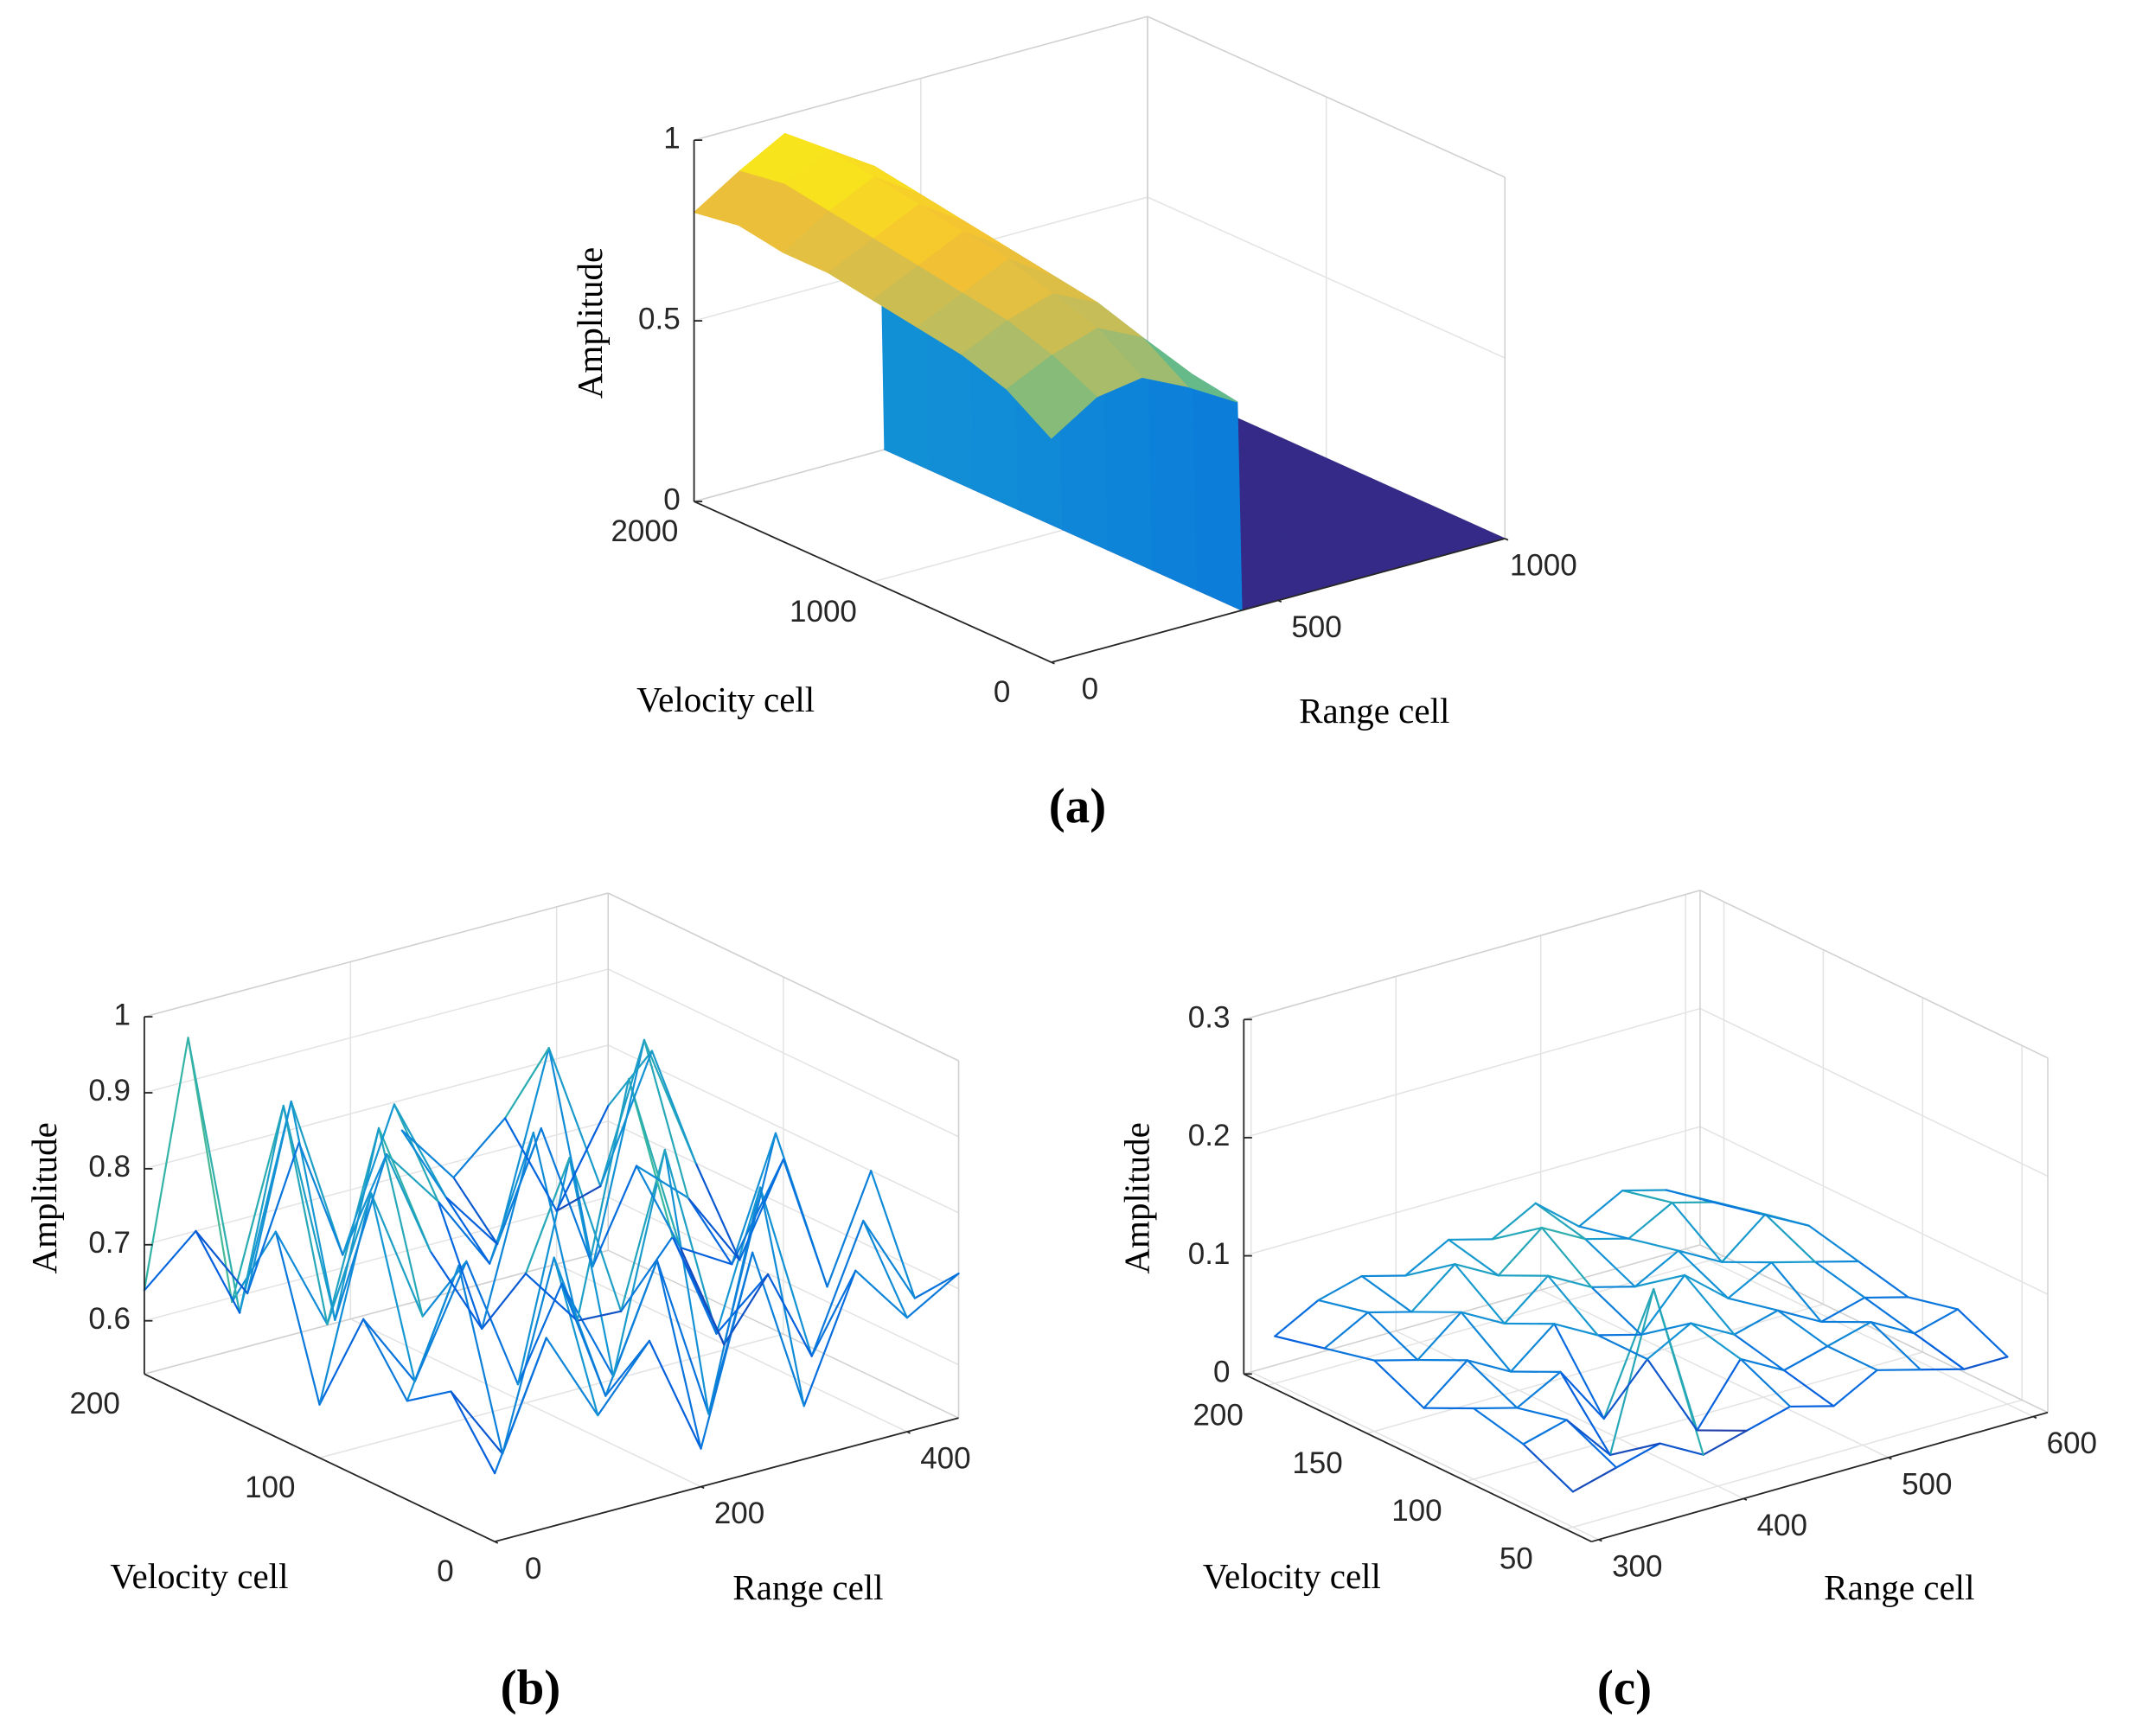  Describe the element at coordinates (660, 318) in the screenshot. I see `z-tick-label: 0.5` at that location.